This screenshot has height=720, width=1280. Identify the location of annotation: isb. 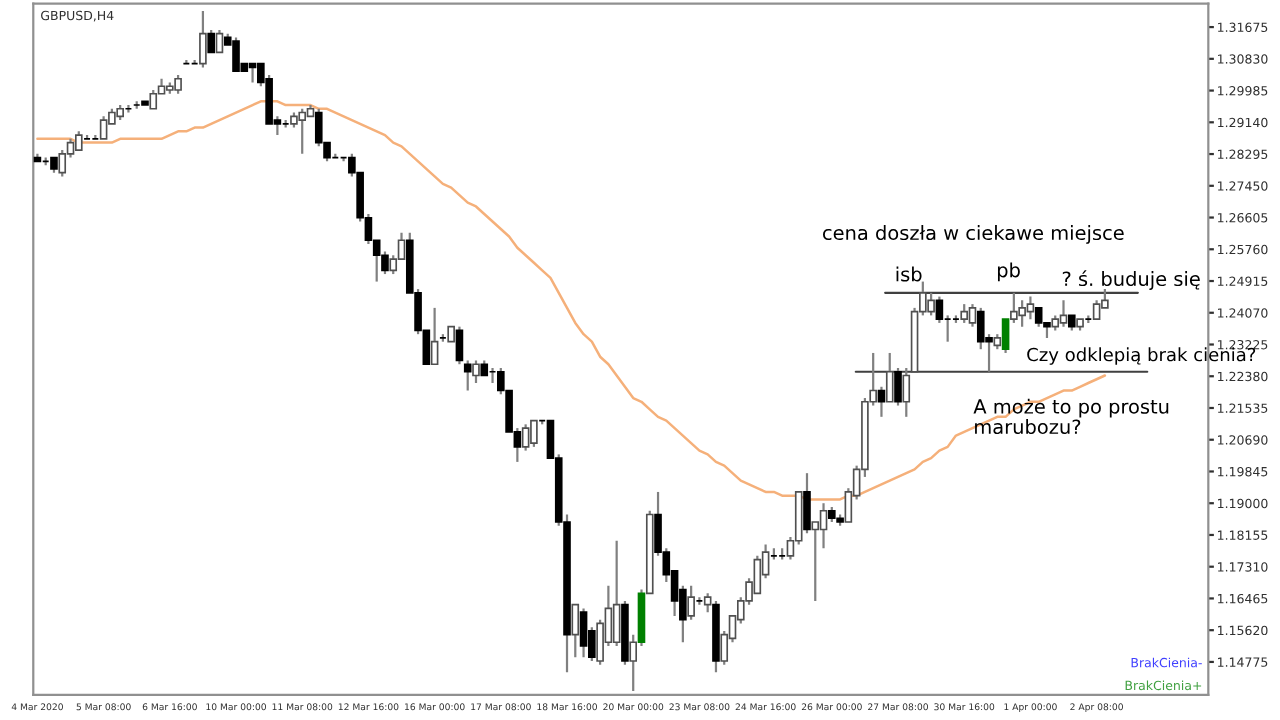
(909, 274).